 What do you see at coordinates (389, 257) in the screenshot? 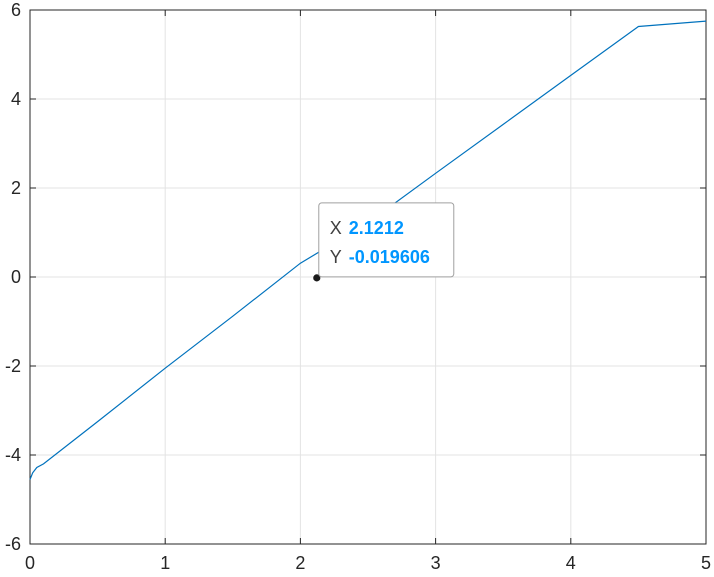
I see `datatip-y-value: -0.019606` at bounding box center [389, 257].